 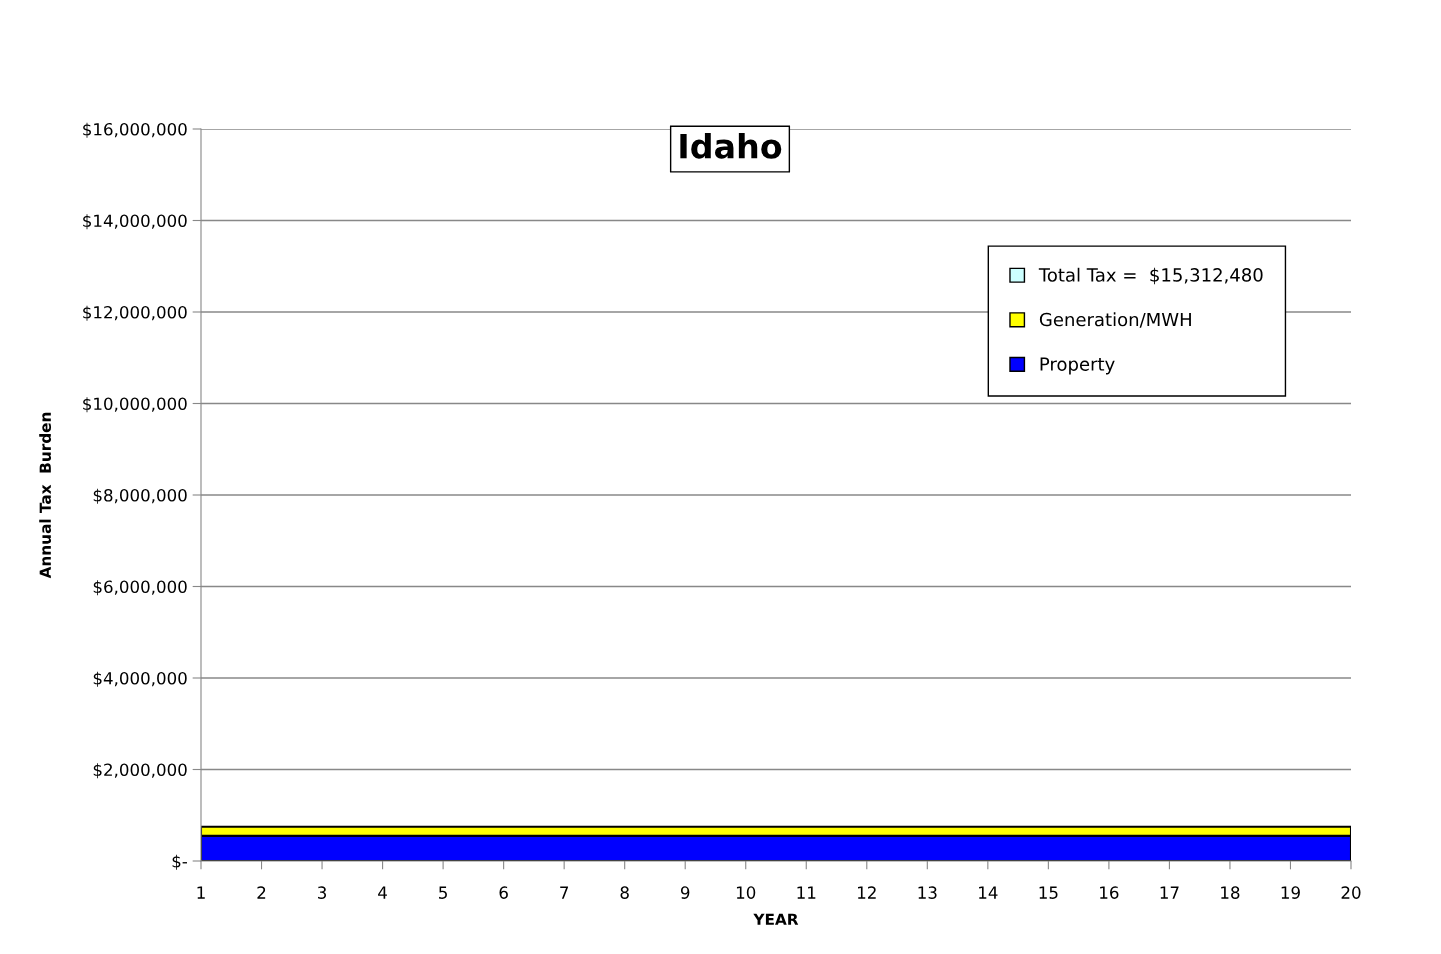 What do you see at coordinates (731, 145) in the screenshot?
I see `chart-title: Idaho` at bounding box center [731, 145].